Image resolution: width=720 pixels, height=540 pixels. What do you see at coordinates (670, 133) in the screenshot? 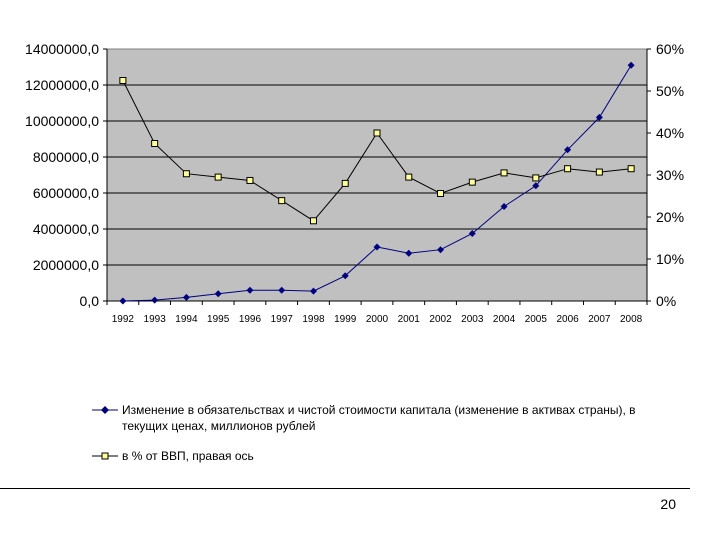
I see `y2-tick-label: 40%` at bounding box center [670, 133].